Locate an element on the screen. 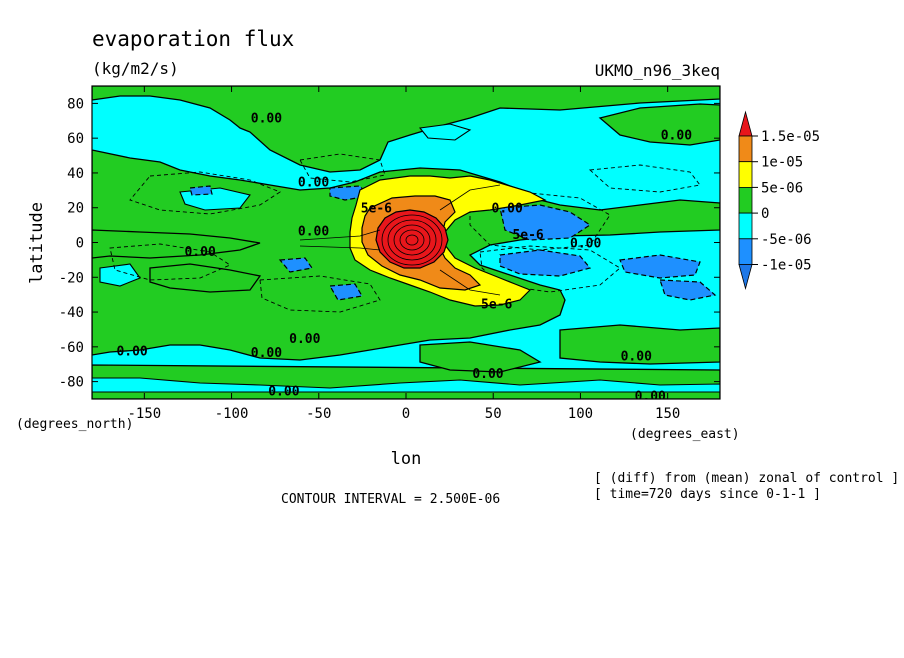  colorbar-label: 1.5e-05 is located at coordinates (790, 137).